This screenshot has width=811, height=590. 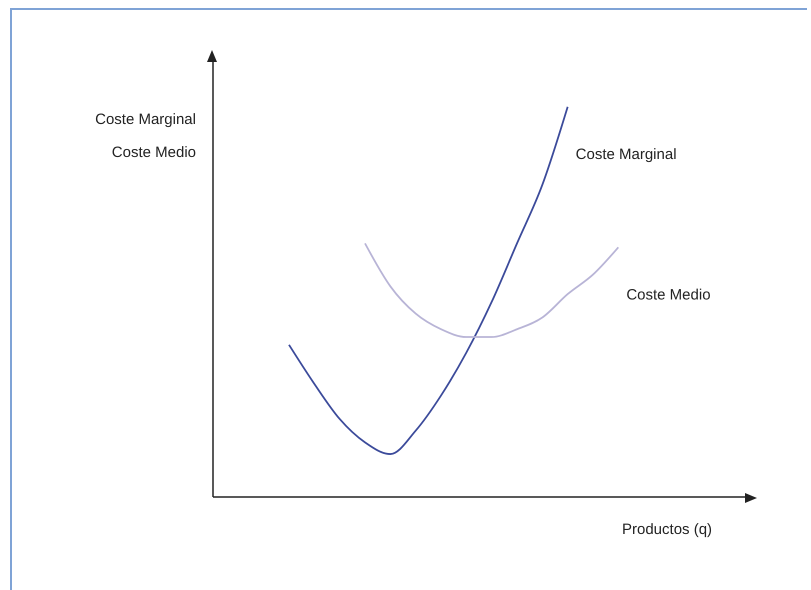 I want to click on x-axis-title: Productos (q), so click(x=667, y=529).